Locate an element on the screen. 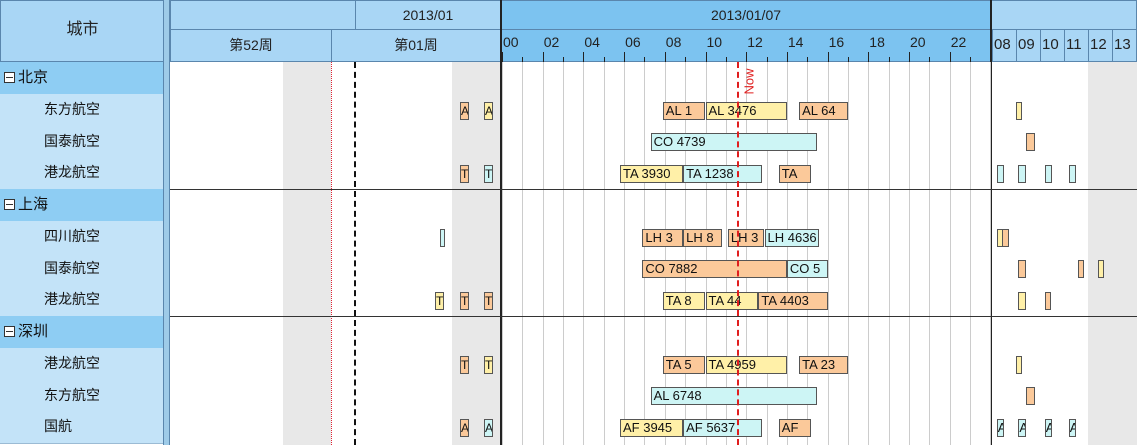 The width and height of the screenshot is (1137, 445). hour-tick-label: 00 is located at coordinates (511, 42).